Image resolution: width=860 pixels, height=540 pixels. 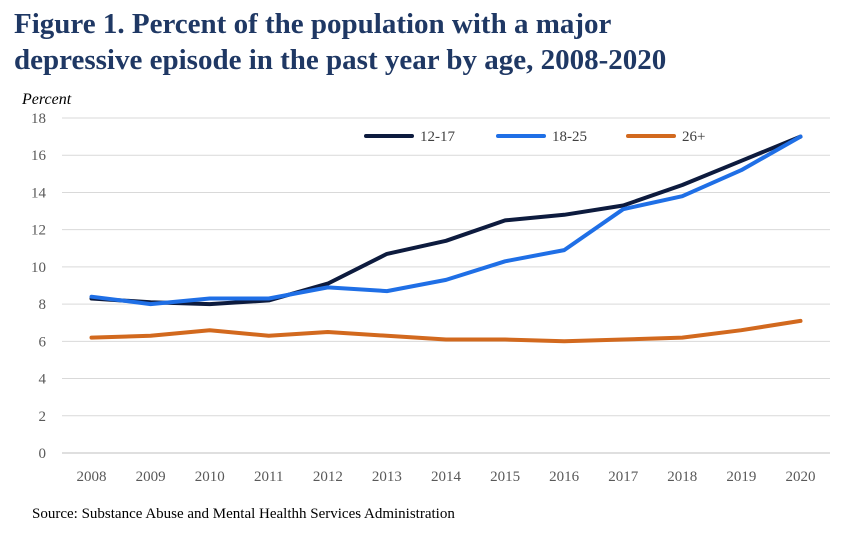 What do you see at coordinates (38, 231) in the screenshot?
I see `y-tick-label: 12` at bounding box center [38, 231].